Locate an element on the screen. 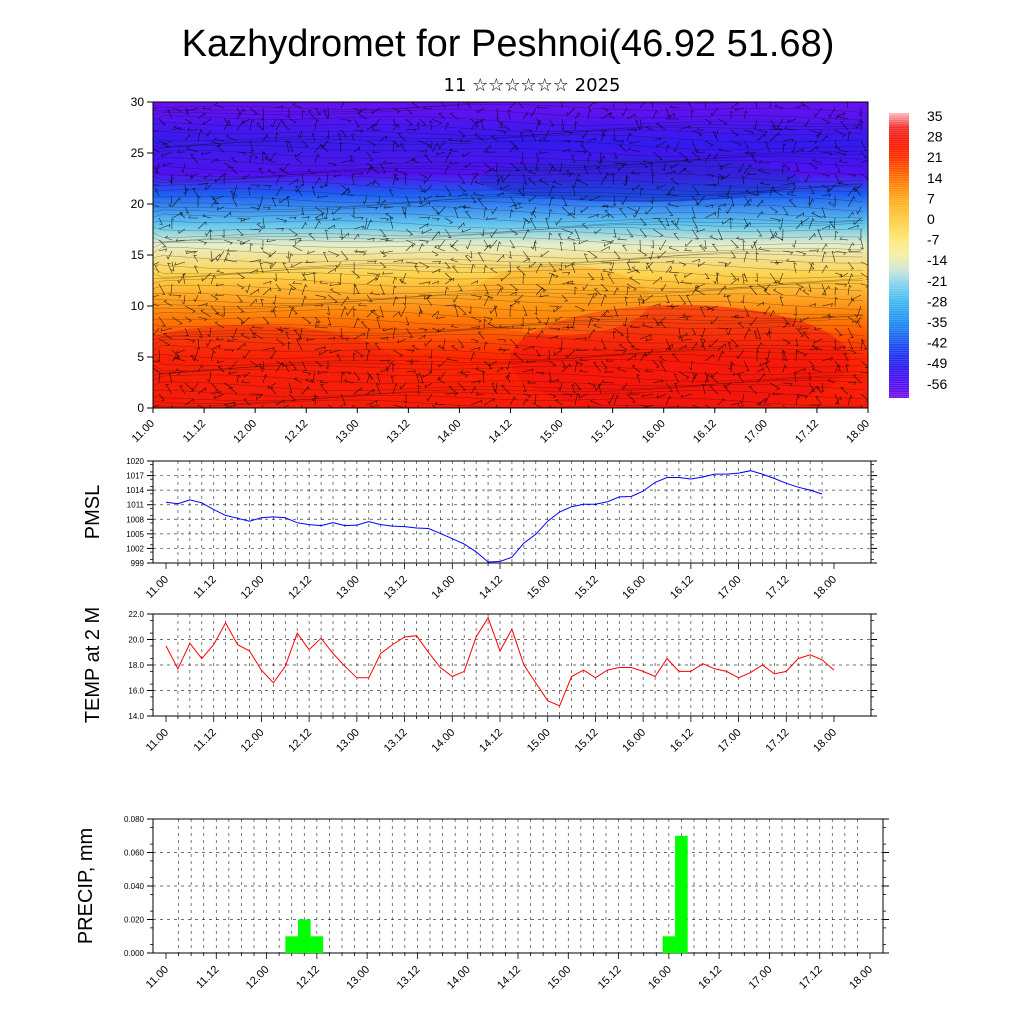 The width and height of the screenshot is (1024, 1024). temp-x-tick-label: 11.12 is located at coordinates (204, 740).